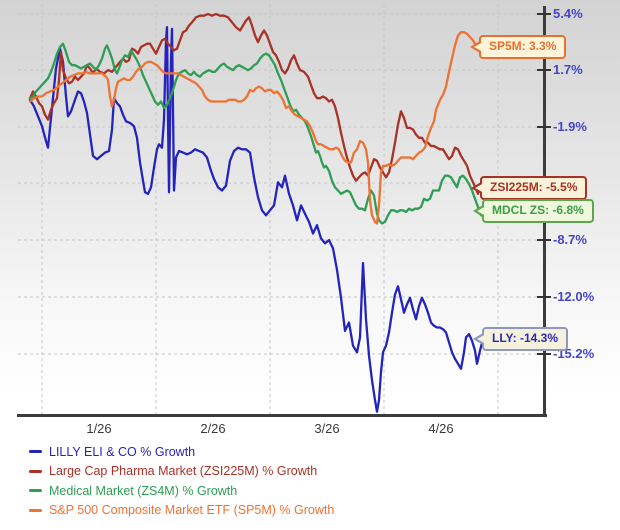  Describe the element at coordinates (35, 491) in the screenshot. I see `zs4m-line-dash-icon` at that location.